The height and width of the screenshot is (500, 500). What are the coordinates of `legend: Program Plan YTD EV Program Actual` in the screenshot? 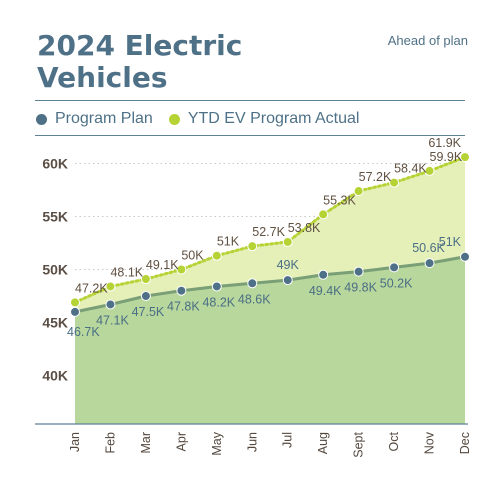 It's located at (205, 119).